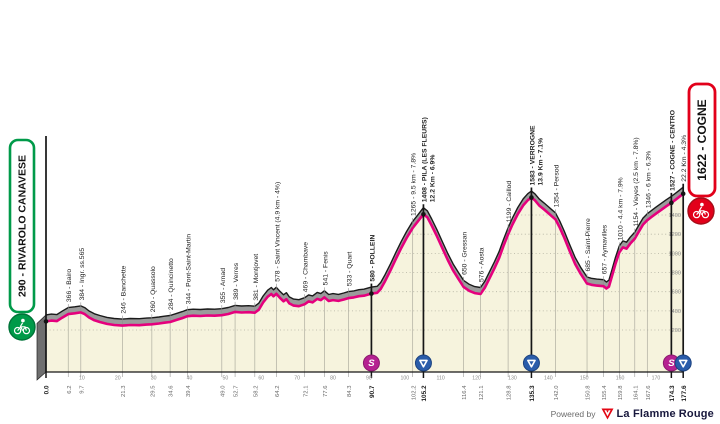  What do you see at coordinates (675, 216) in the screenshot?
I see `elevation-tick: 1400` at bounding box center [675, 216].